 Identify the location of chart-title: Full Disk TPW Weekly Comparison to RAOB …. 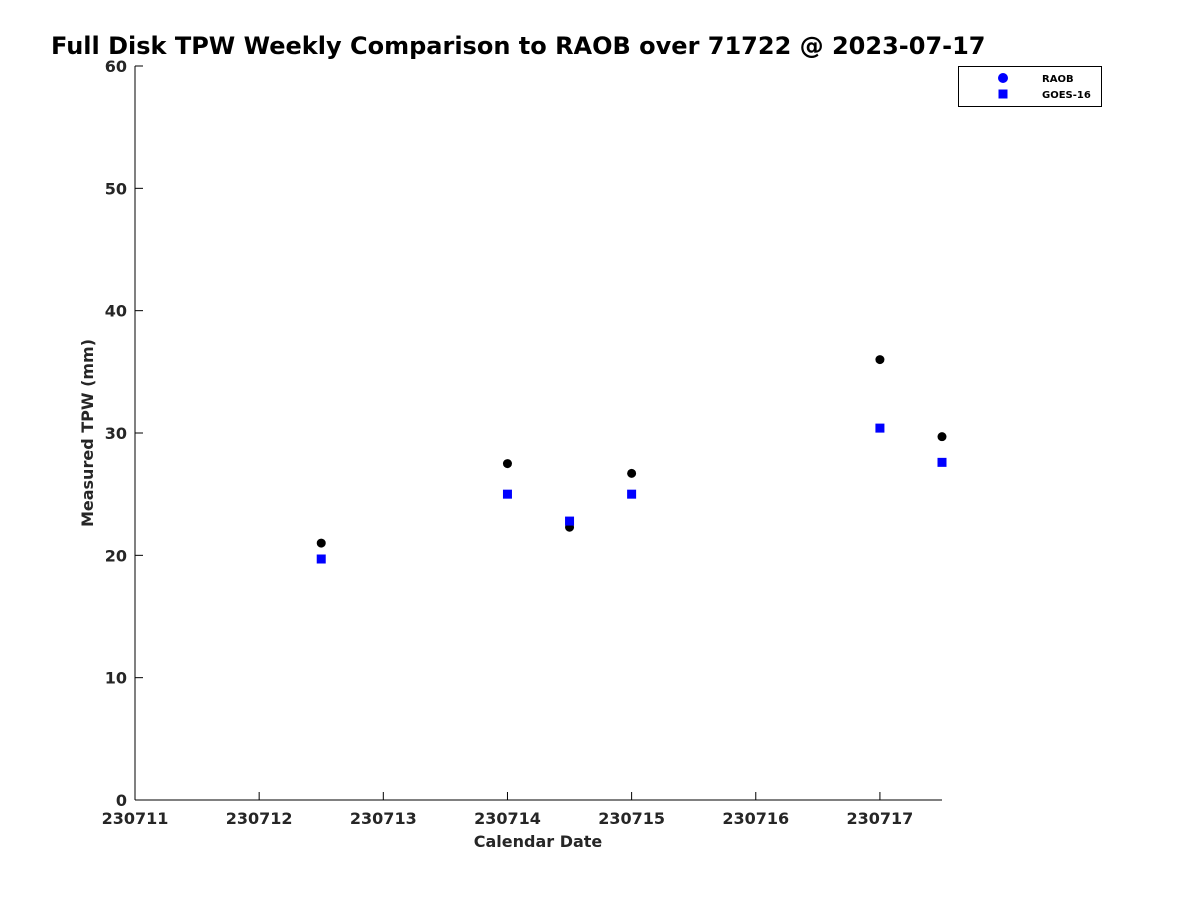
(518, 46).